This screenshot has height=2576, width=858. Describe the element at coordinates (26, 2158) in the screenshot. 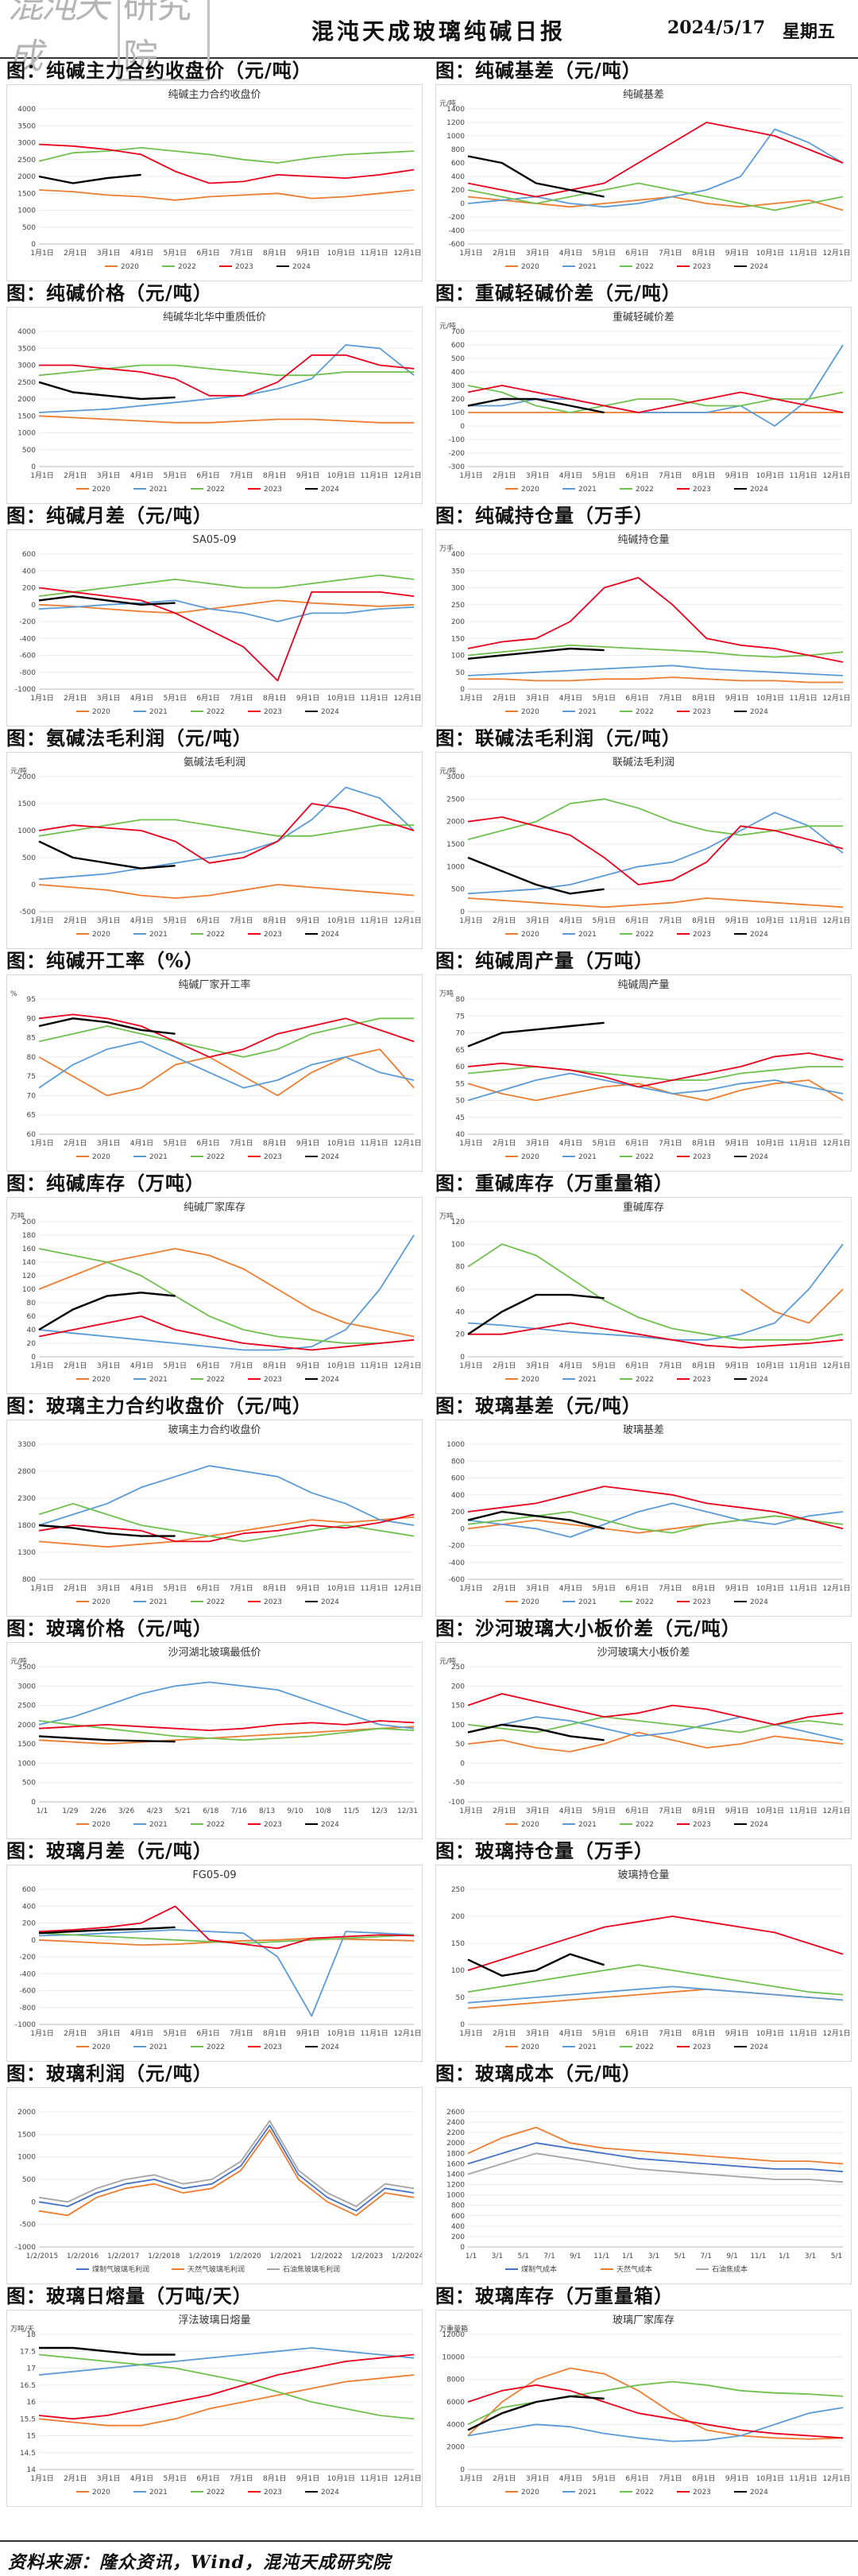

I see `y-tick-label: 1000` at that location.